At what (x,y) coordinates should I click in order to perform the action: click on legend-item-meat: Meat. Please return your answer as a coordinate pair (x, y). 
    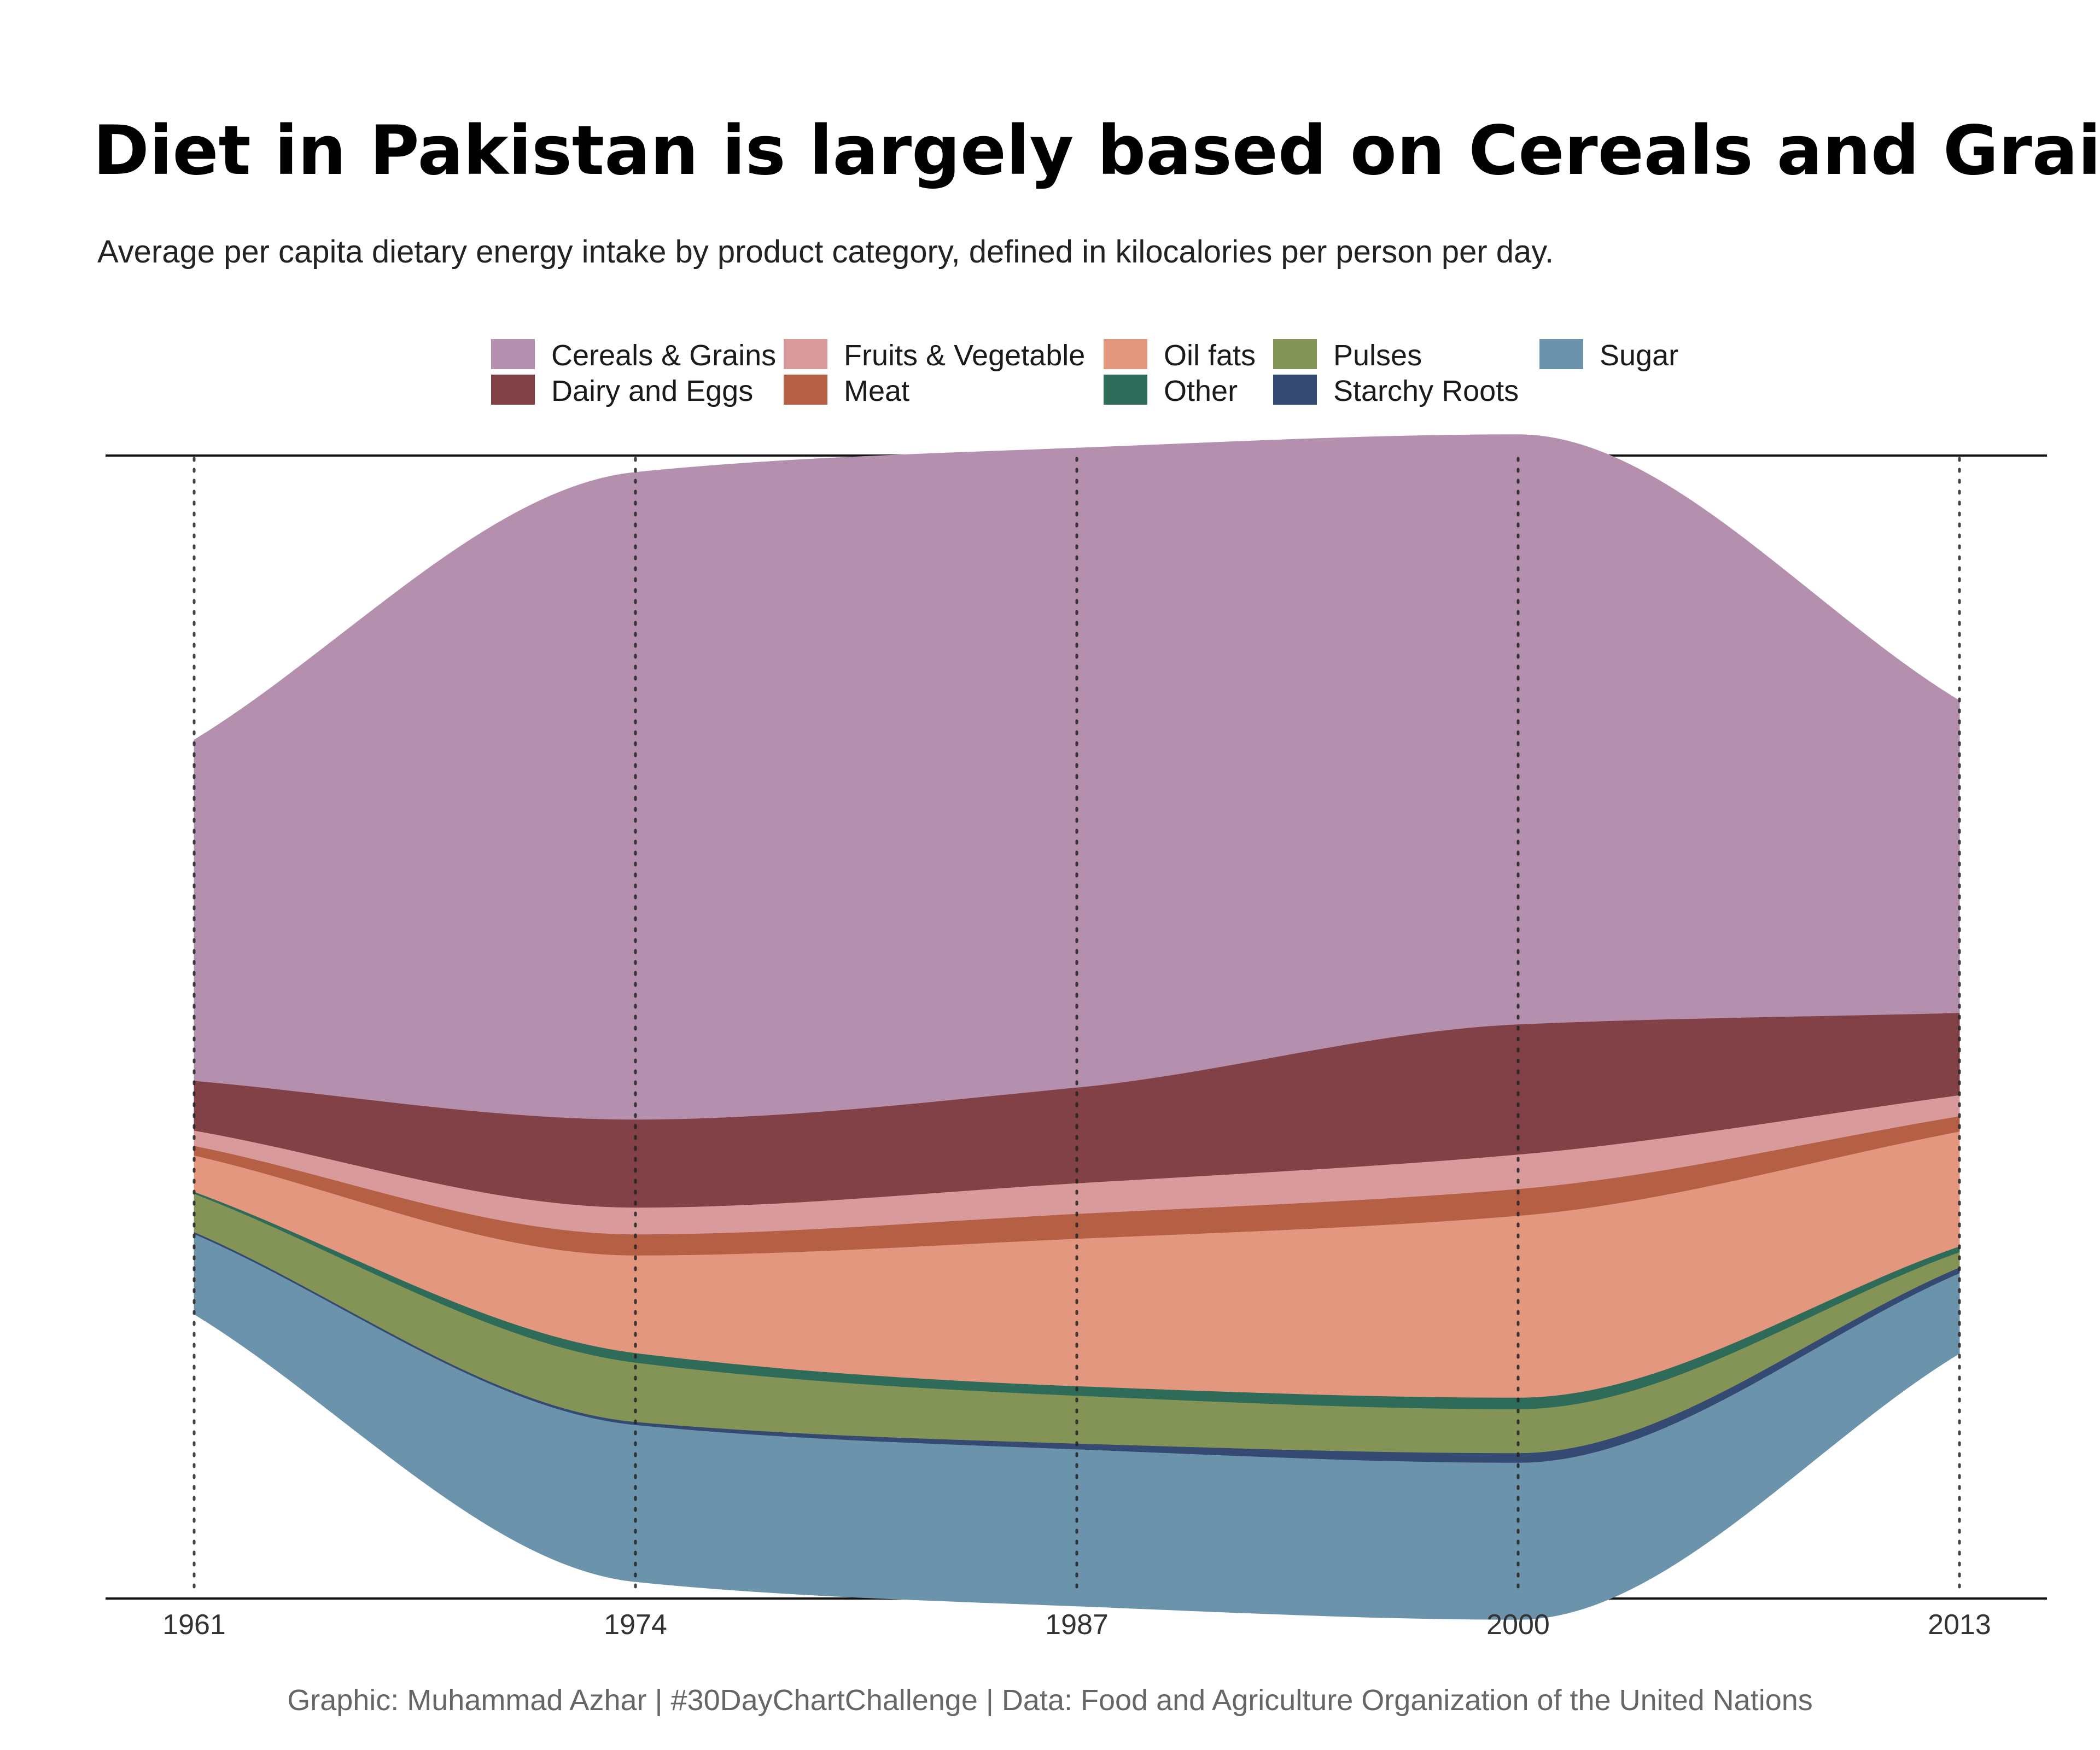
    Looking at the image, I should click on (846, 391).